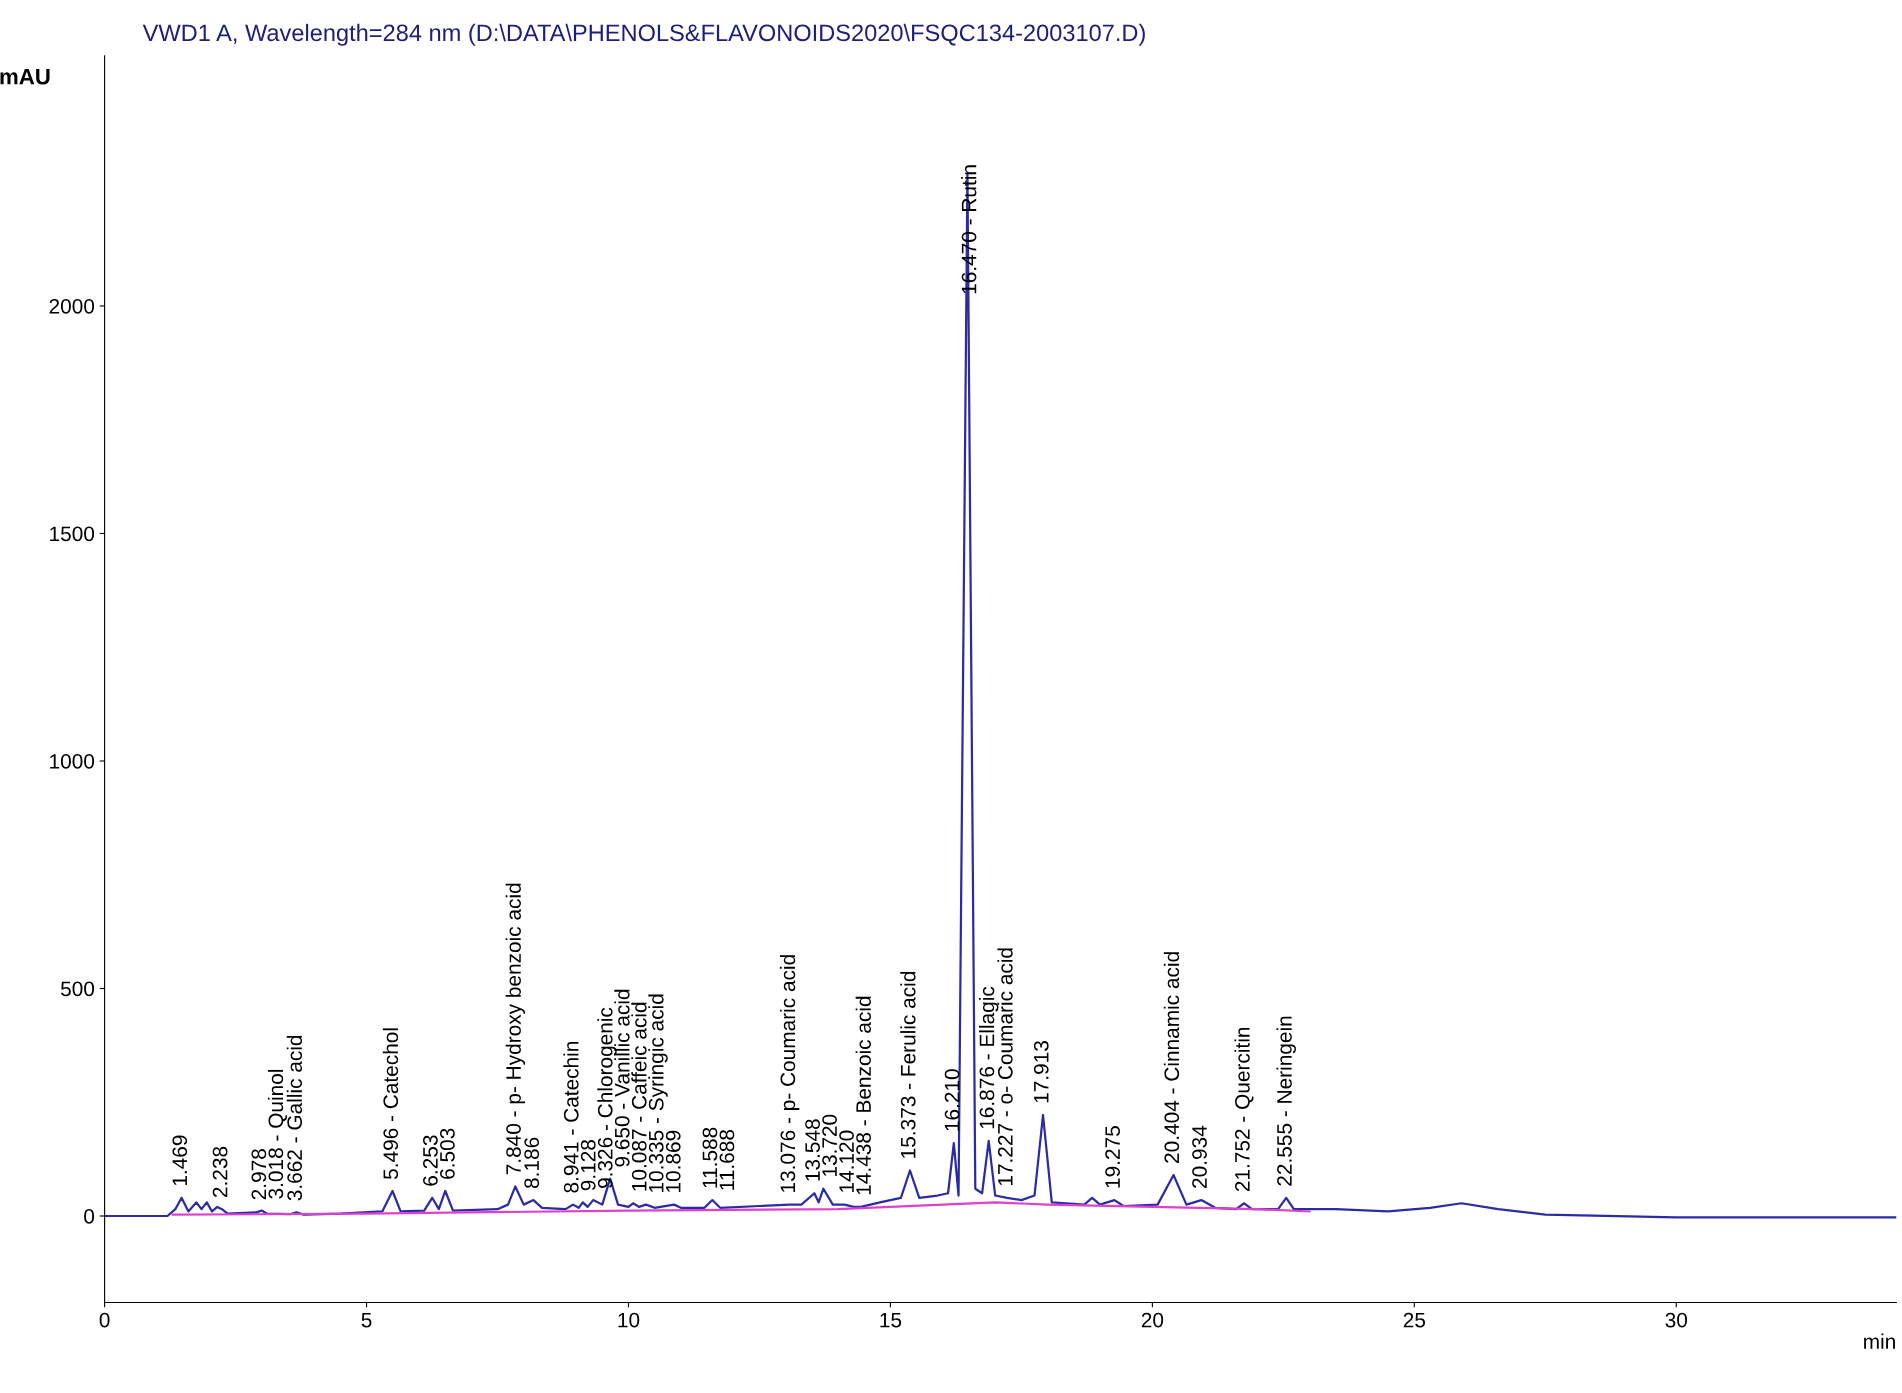 The width and height of the screenshot is (1902, 1393). What do you see at coordinates (104, 1320) in the screenshot?
I see `x-tick-label: 0` at bounding box center [104, 1320].